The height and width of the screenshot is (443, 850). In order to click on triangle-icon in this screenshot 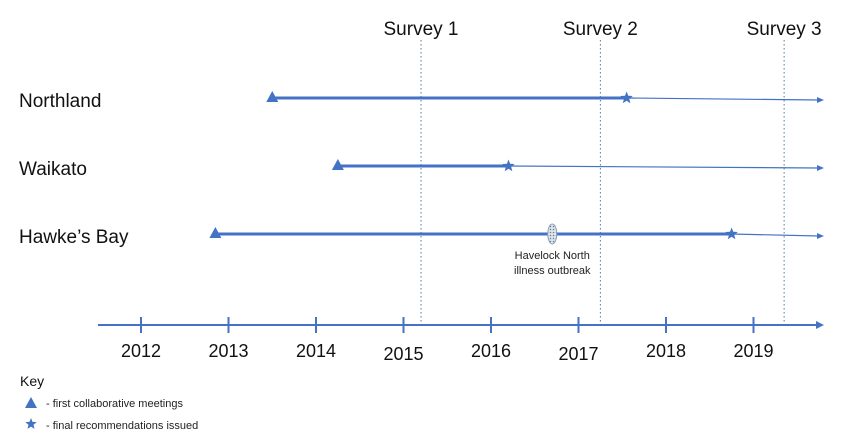, I will do `click(31, 402)`.